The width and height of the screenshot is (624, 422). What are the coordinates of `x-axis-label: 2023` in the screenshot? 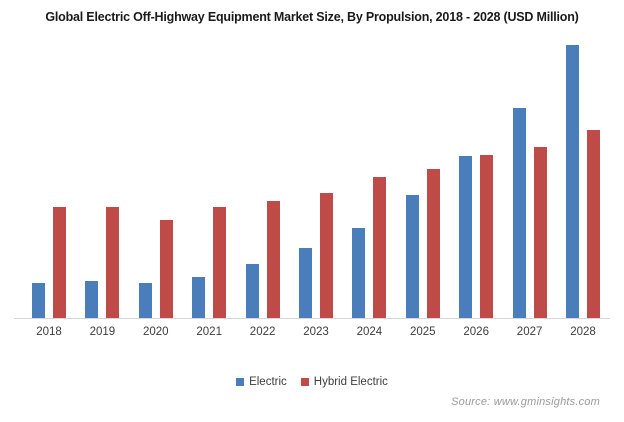 It's located at (316, 332).